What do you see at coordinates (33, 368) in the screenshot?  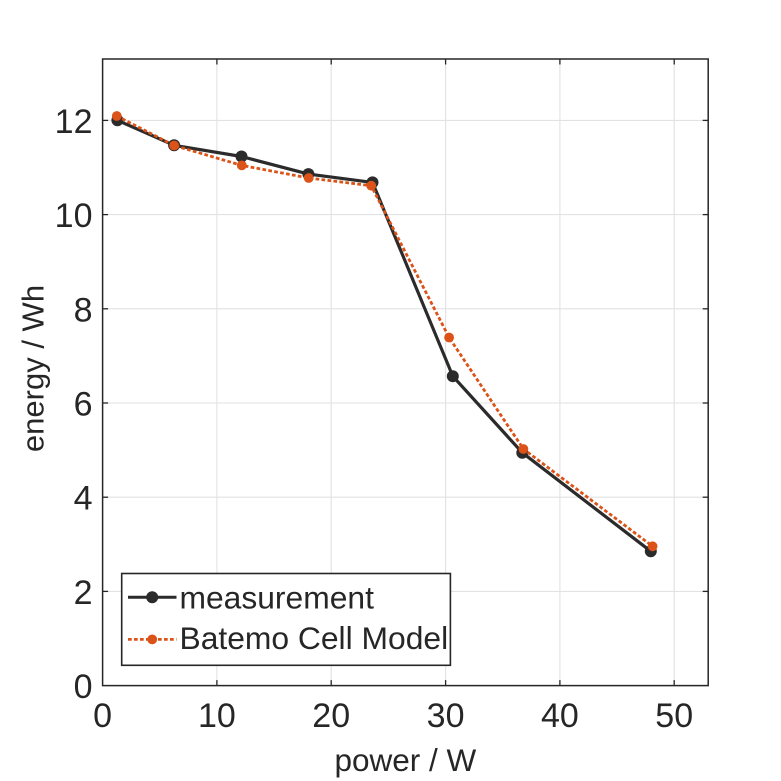 I see `svg-text: energy / Wh` at bounding box center [33, 368].